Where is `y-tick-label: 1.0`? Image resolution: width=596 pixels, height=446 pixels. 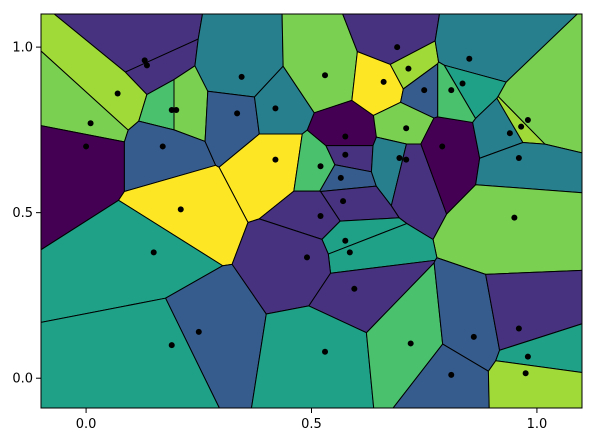
y-tick-label: 1.0 is located at coordinates (22, 48).